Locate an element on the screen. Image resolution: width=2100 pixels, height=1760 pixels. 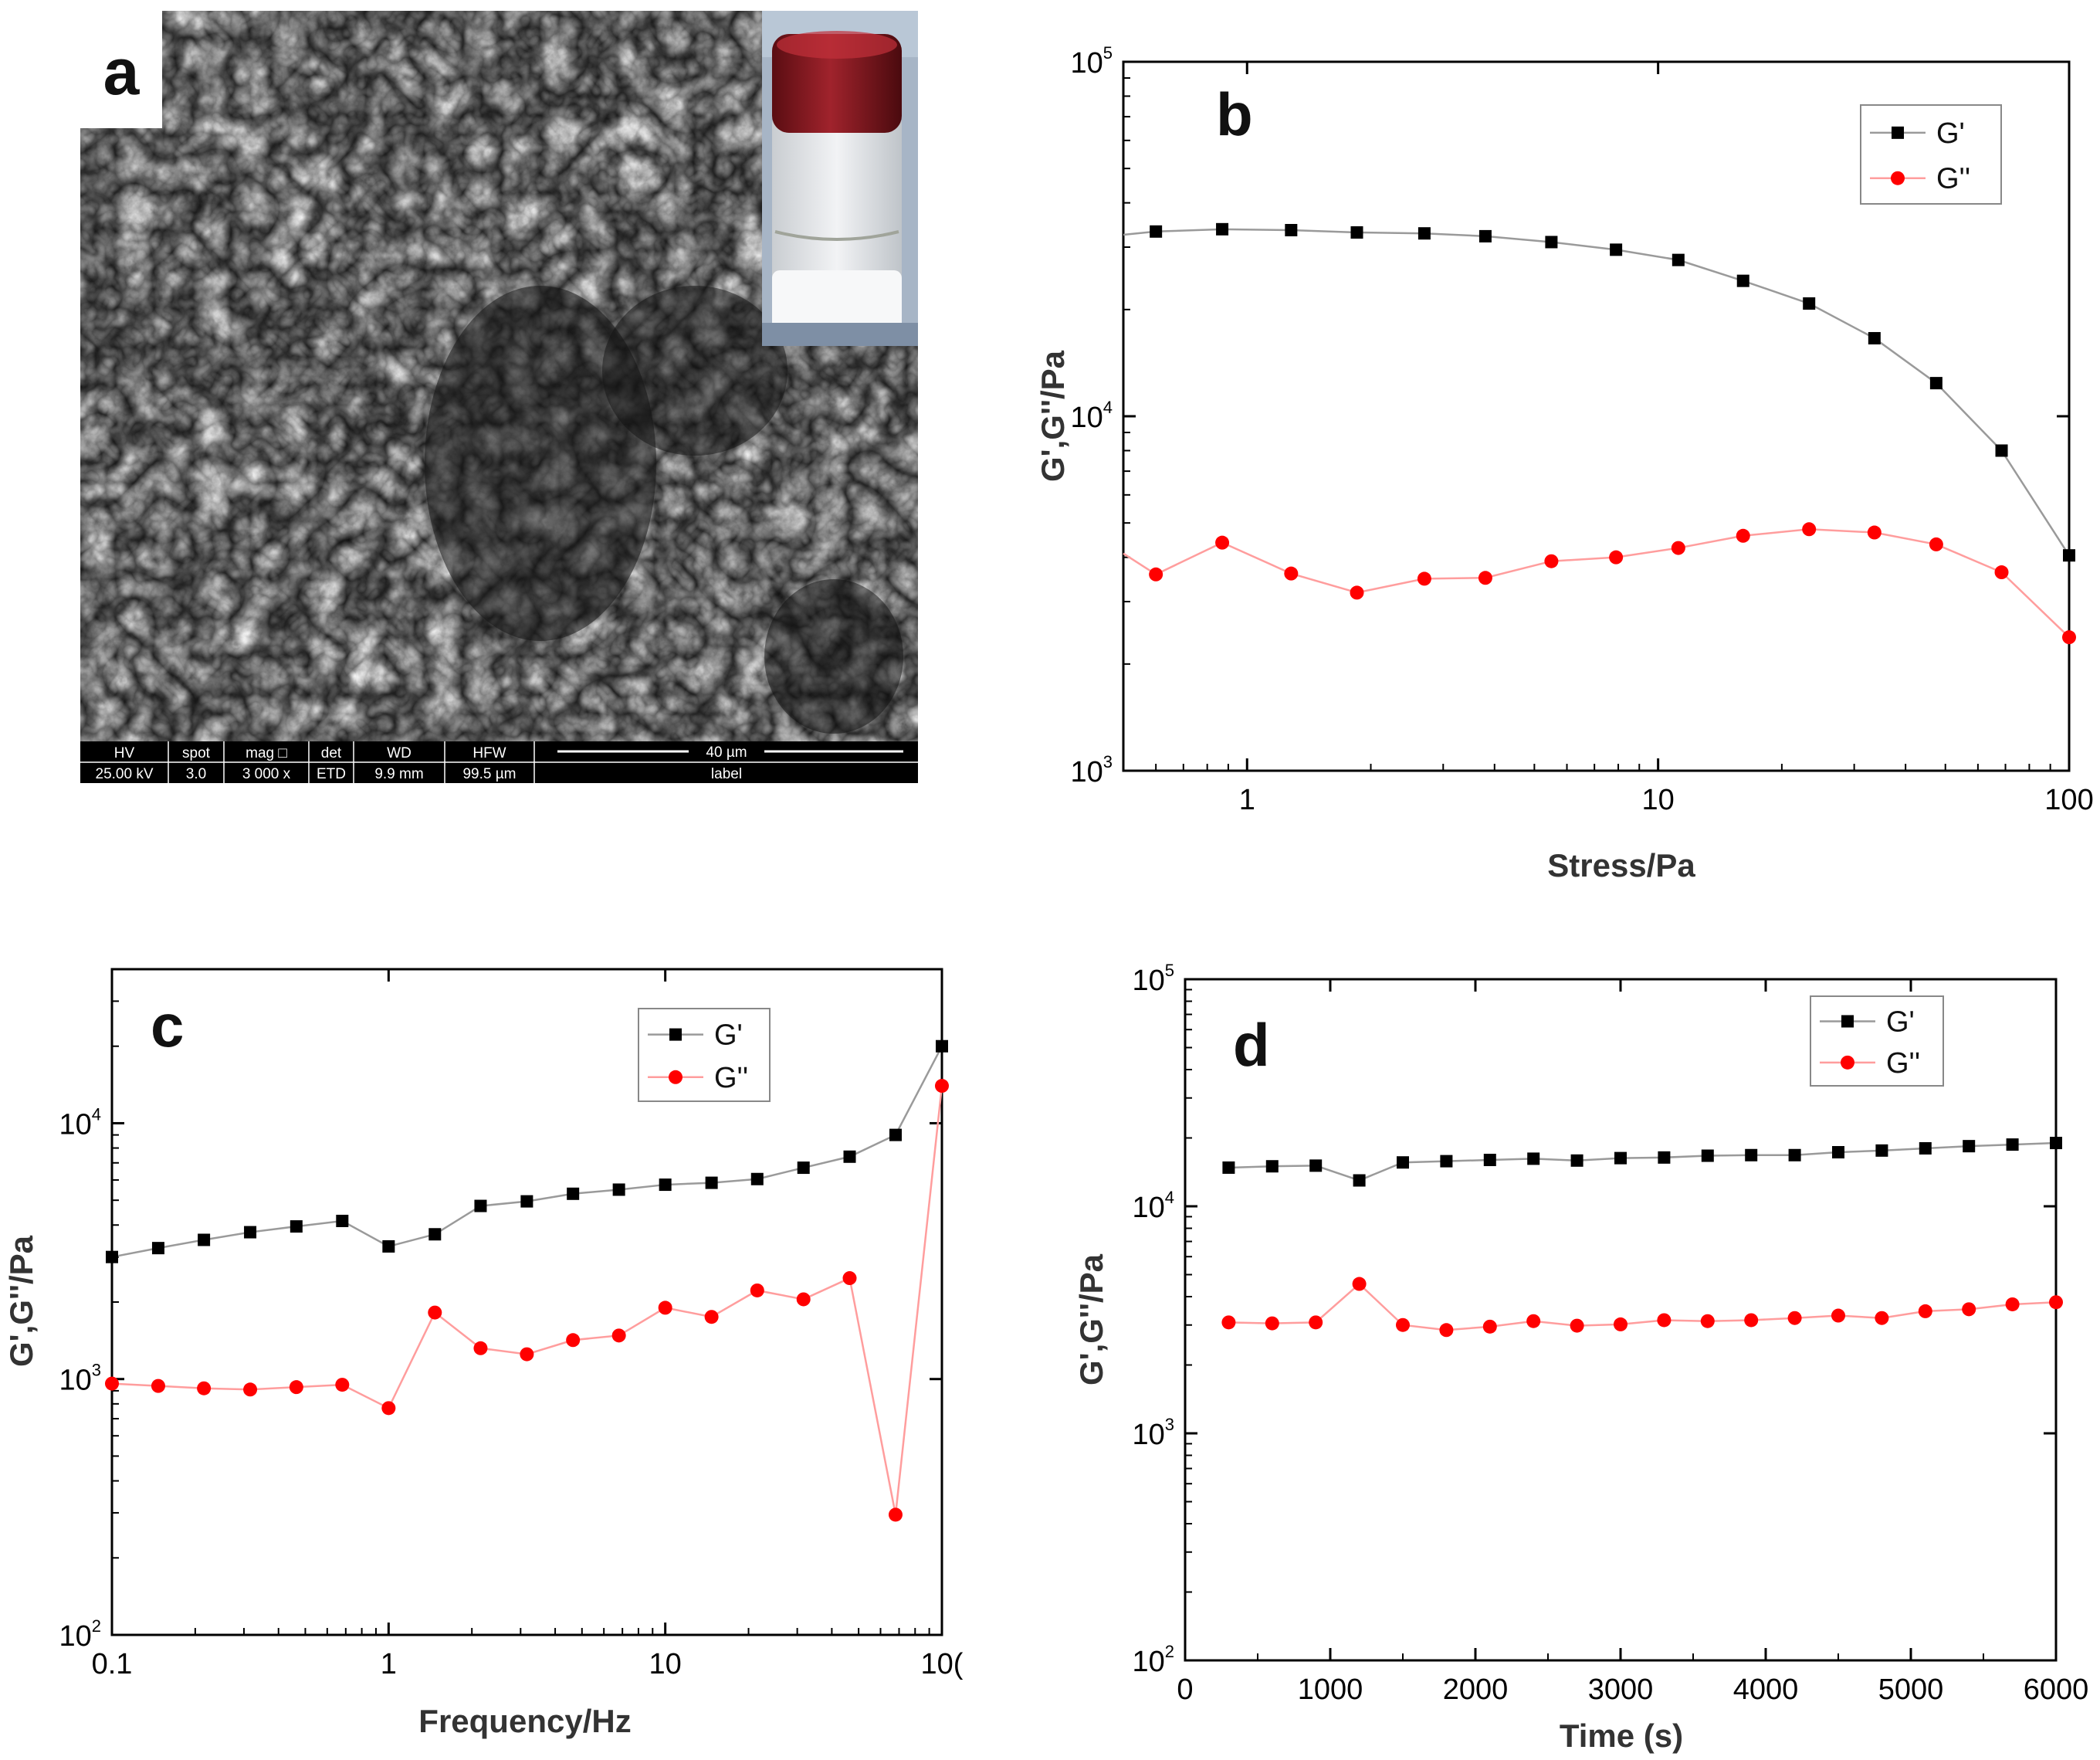
x-tick-label: 100 is located at coordinates (2069, 800).